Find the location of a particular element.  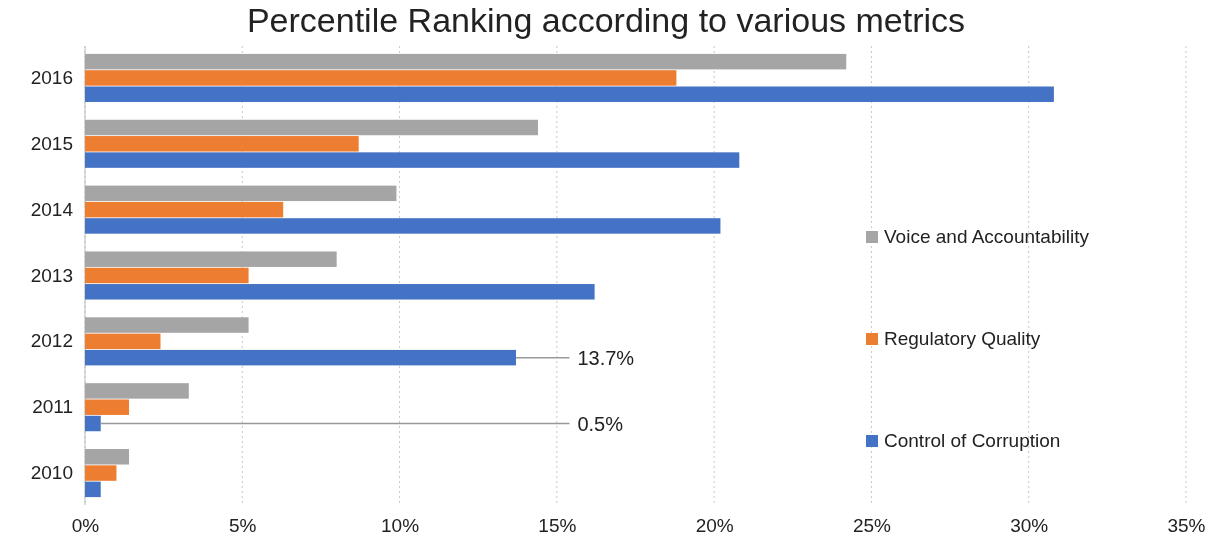

y-tick-label: 2010 is located at coordinates (51, 473).